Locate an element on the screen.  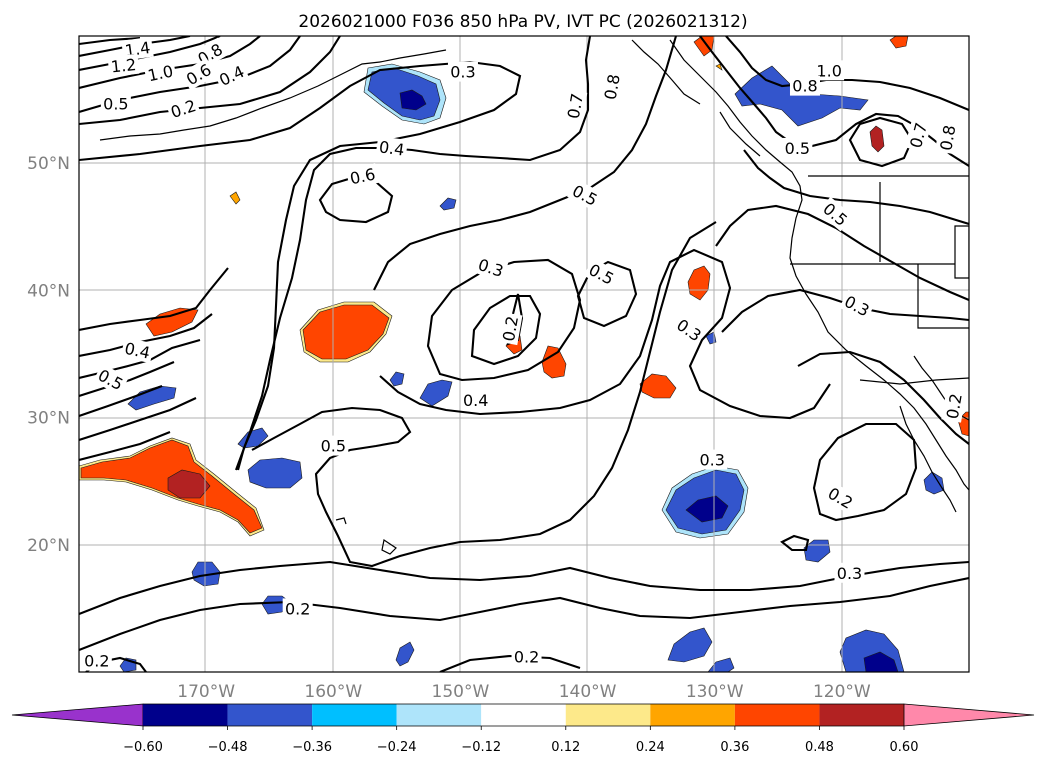
colorbar-tick-label: 0.24 is located at coordinates (650, 747).